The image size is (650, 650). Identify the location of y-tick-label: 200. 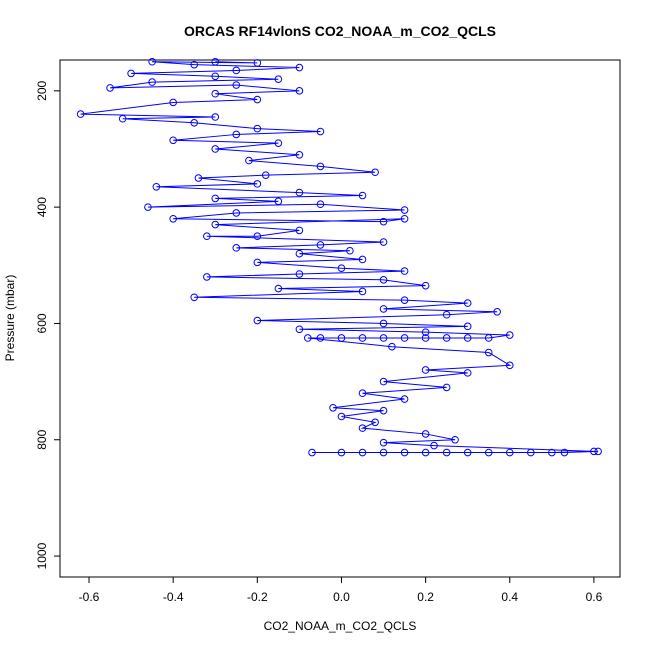
(42, 90).